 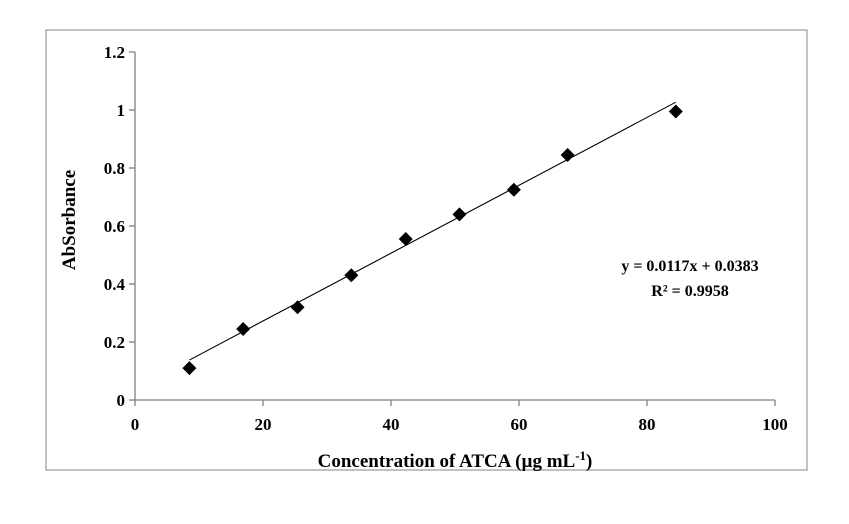 I want to click on y-tick-label: 0.2, so click(x=114, y=342).